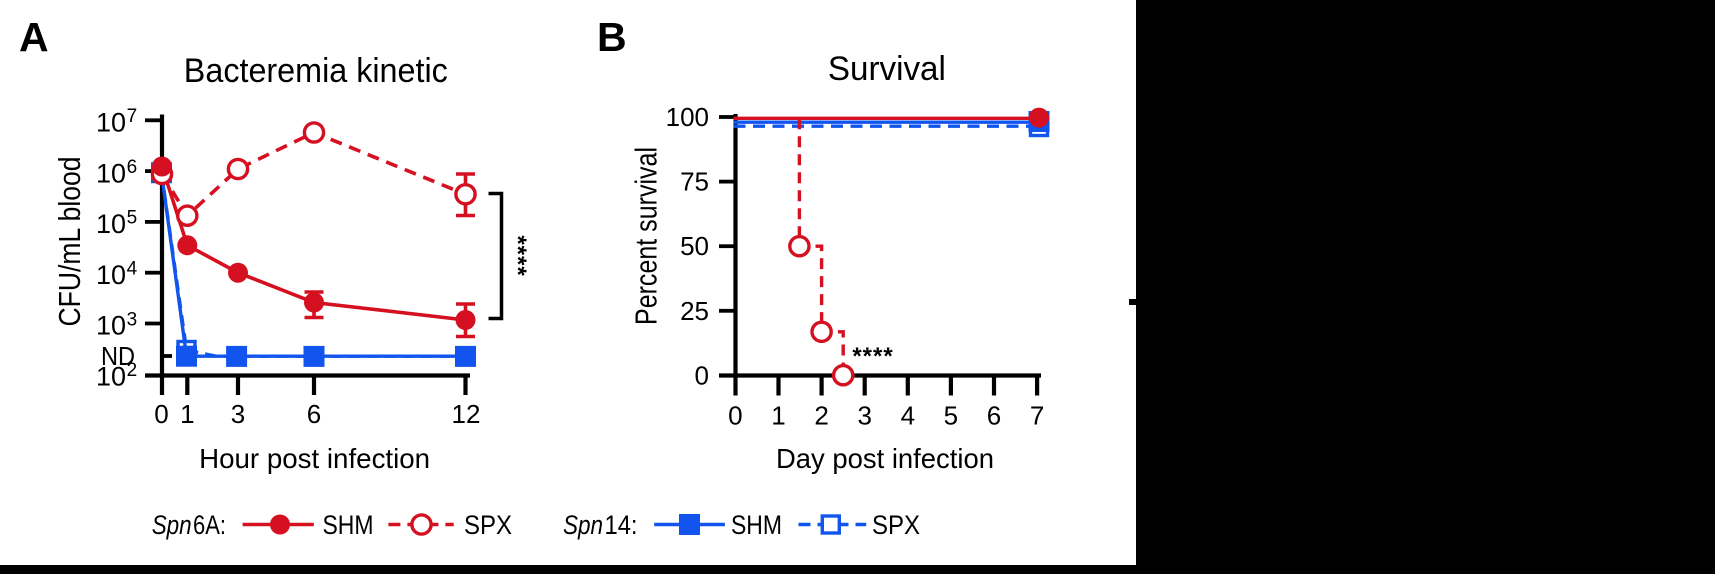 The image size is (1715, 574). I want to click on svg-text: Bacteremia kinetic, so click(316, 71).